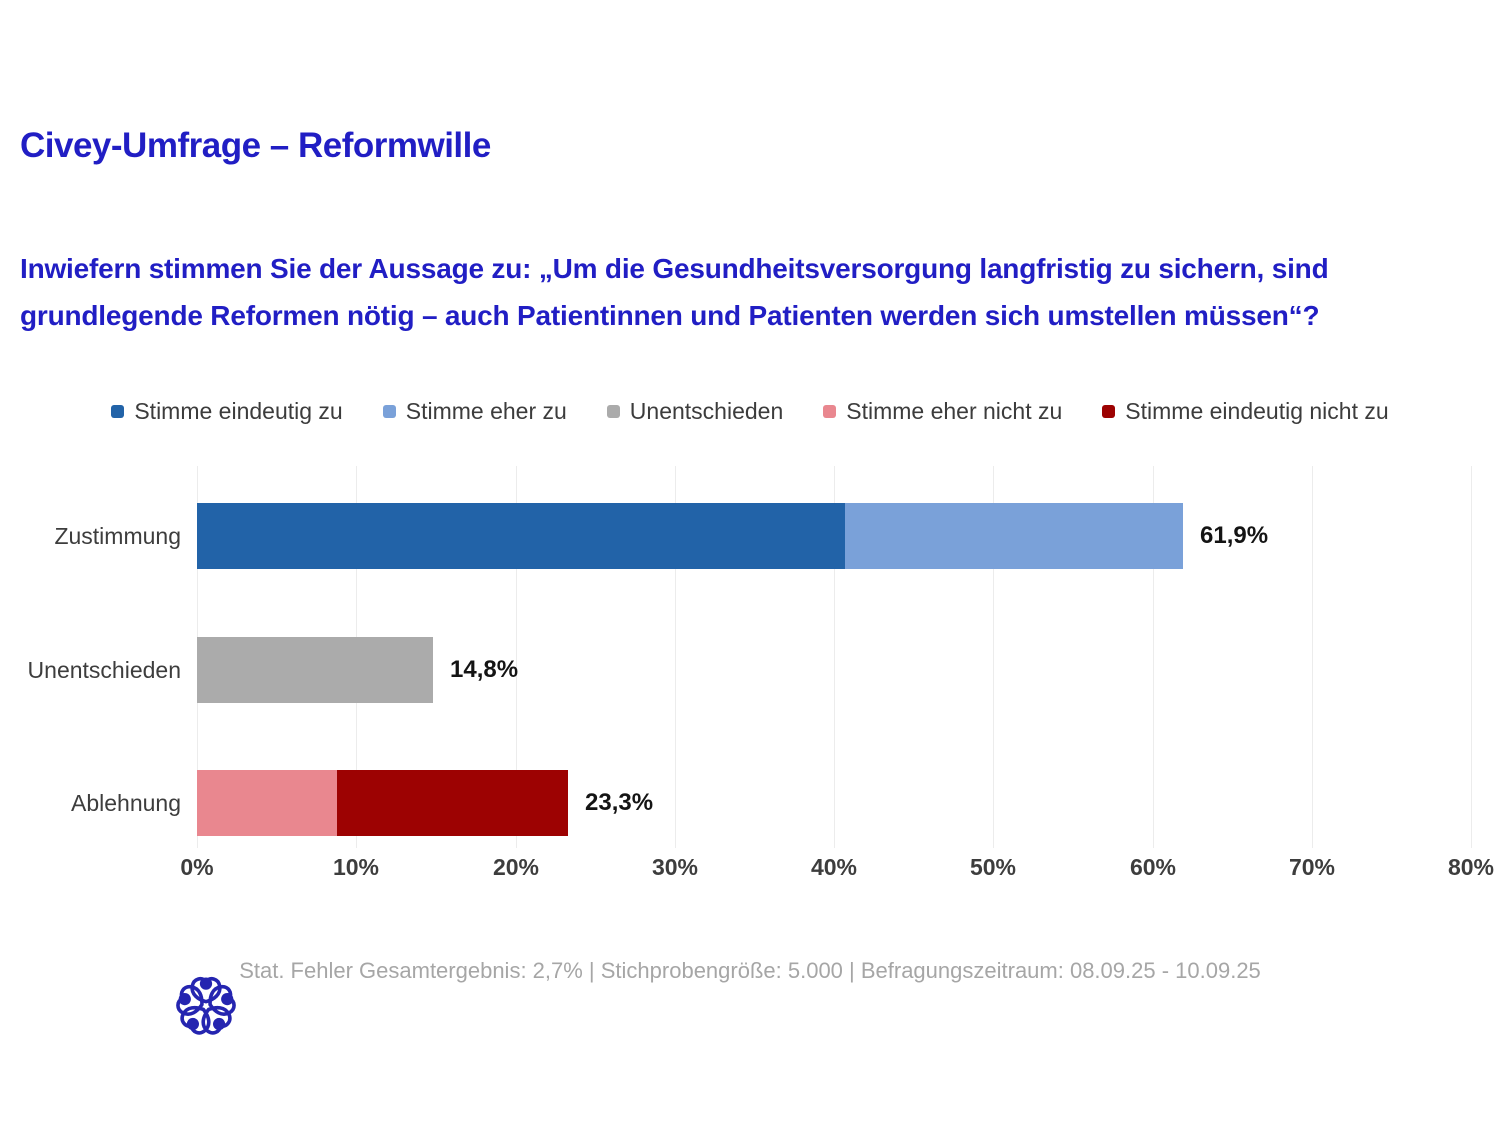 The width and height of the screenshot is (1500, 1125). I want to click on value-label: 61,9%, so click(1234, 535).